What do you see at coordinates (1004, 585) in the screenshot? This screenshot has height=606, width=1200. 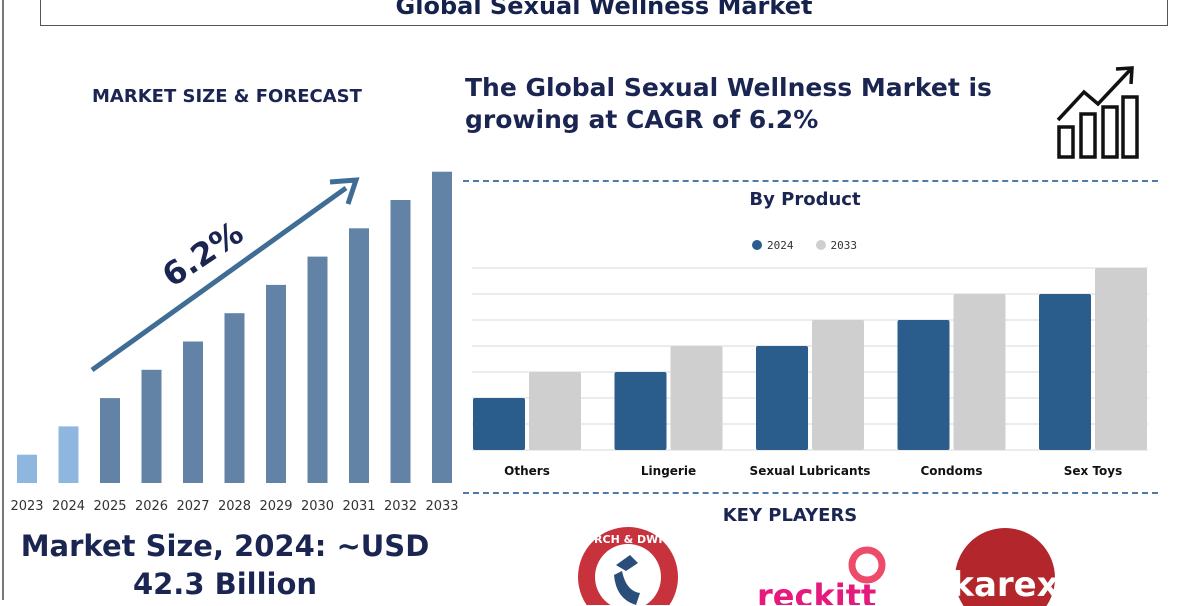 I see `svg-text: karex` at bounding box center [1004, 585].